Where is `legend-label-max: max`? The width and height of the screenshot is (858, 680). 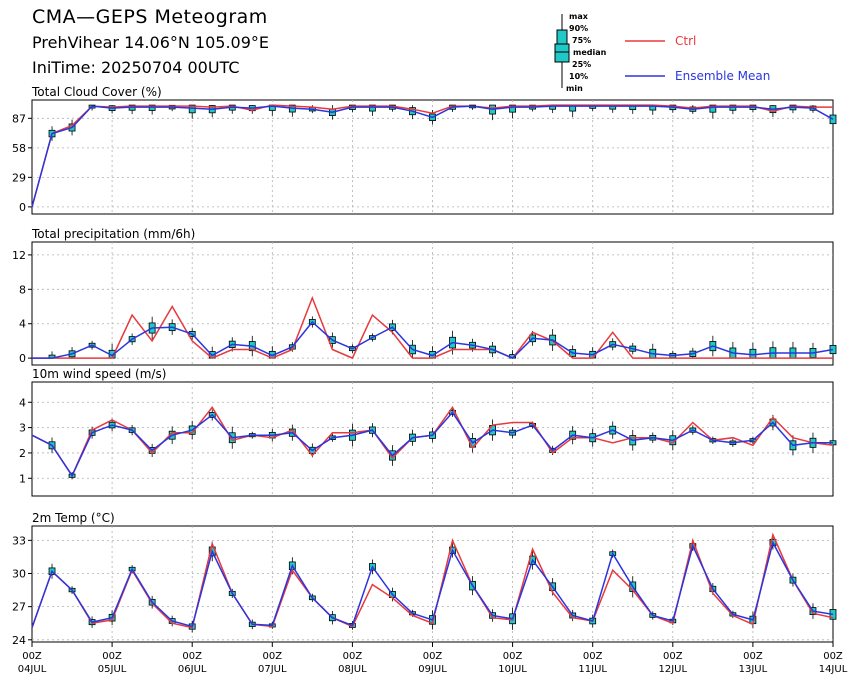
legend-label-max: max is located at coordinates (579, 16).